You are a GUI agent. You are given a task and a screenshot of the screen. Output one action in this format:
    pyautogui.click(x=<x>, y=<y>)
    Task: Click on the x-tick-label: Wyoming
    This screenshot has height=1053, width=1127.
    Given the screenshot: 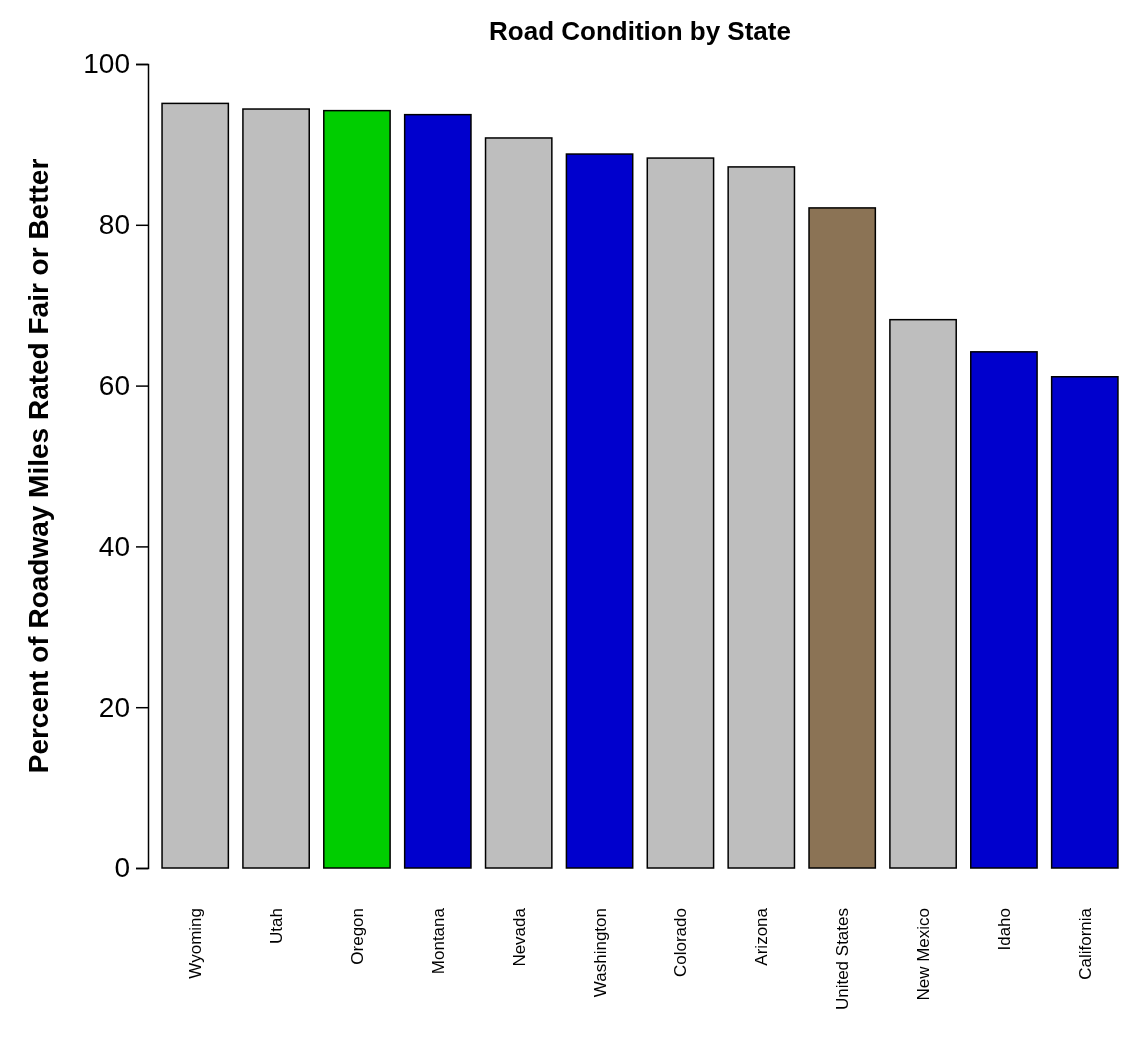 What is the action you would take?
    pyautogui.click(x=196, y=943)
    